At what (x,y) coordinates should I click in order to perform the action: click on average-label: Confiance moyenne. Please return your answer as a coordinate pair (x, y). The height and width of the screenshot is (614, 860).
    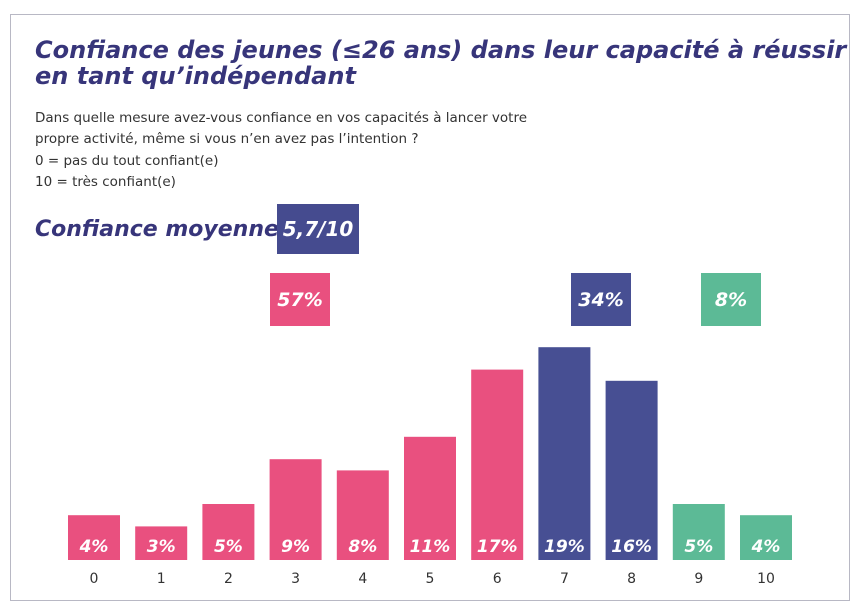
    Looking at the image, I should click on (157, 229).